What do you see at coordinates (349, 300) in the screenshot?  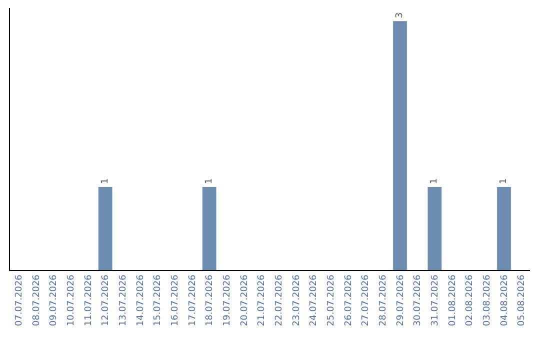 I see `x-tick-label: 26.07.2026` at bounding box center [349, 300].